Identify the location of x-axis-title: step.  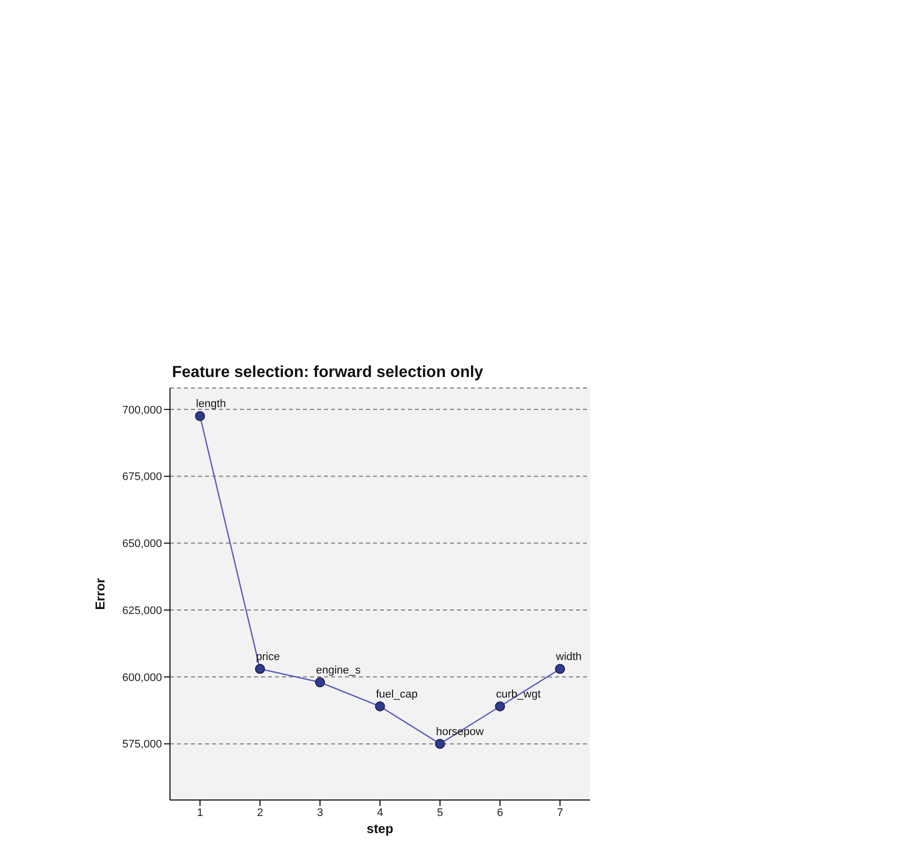
(380, 828).